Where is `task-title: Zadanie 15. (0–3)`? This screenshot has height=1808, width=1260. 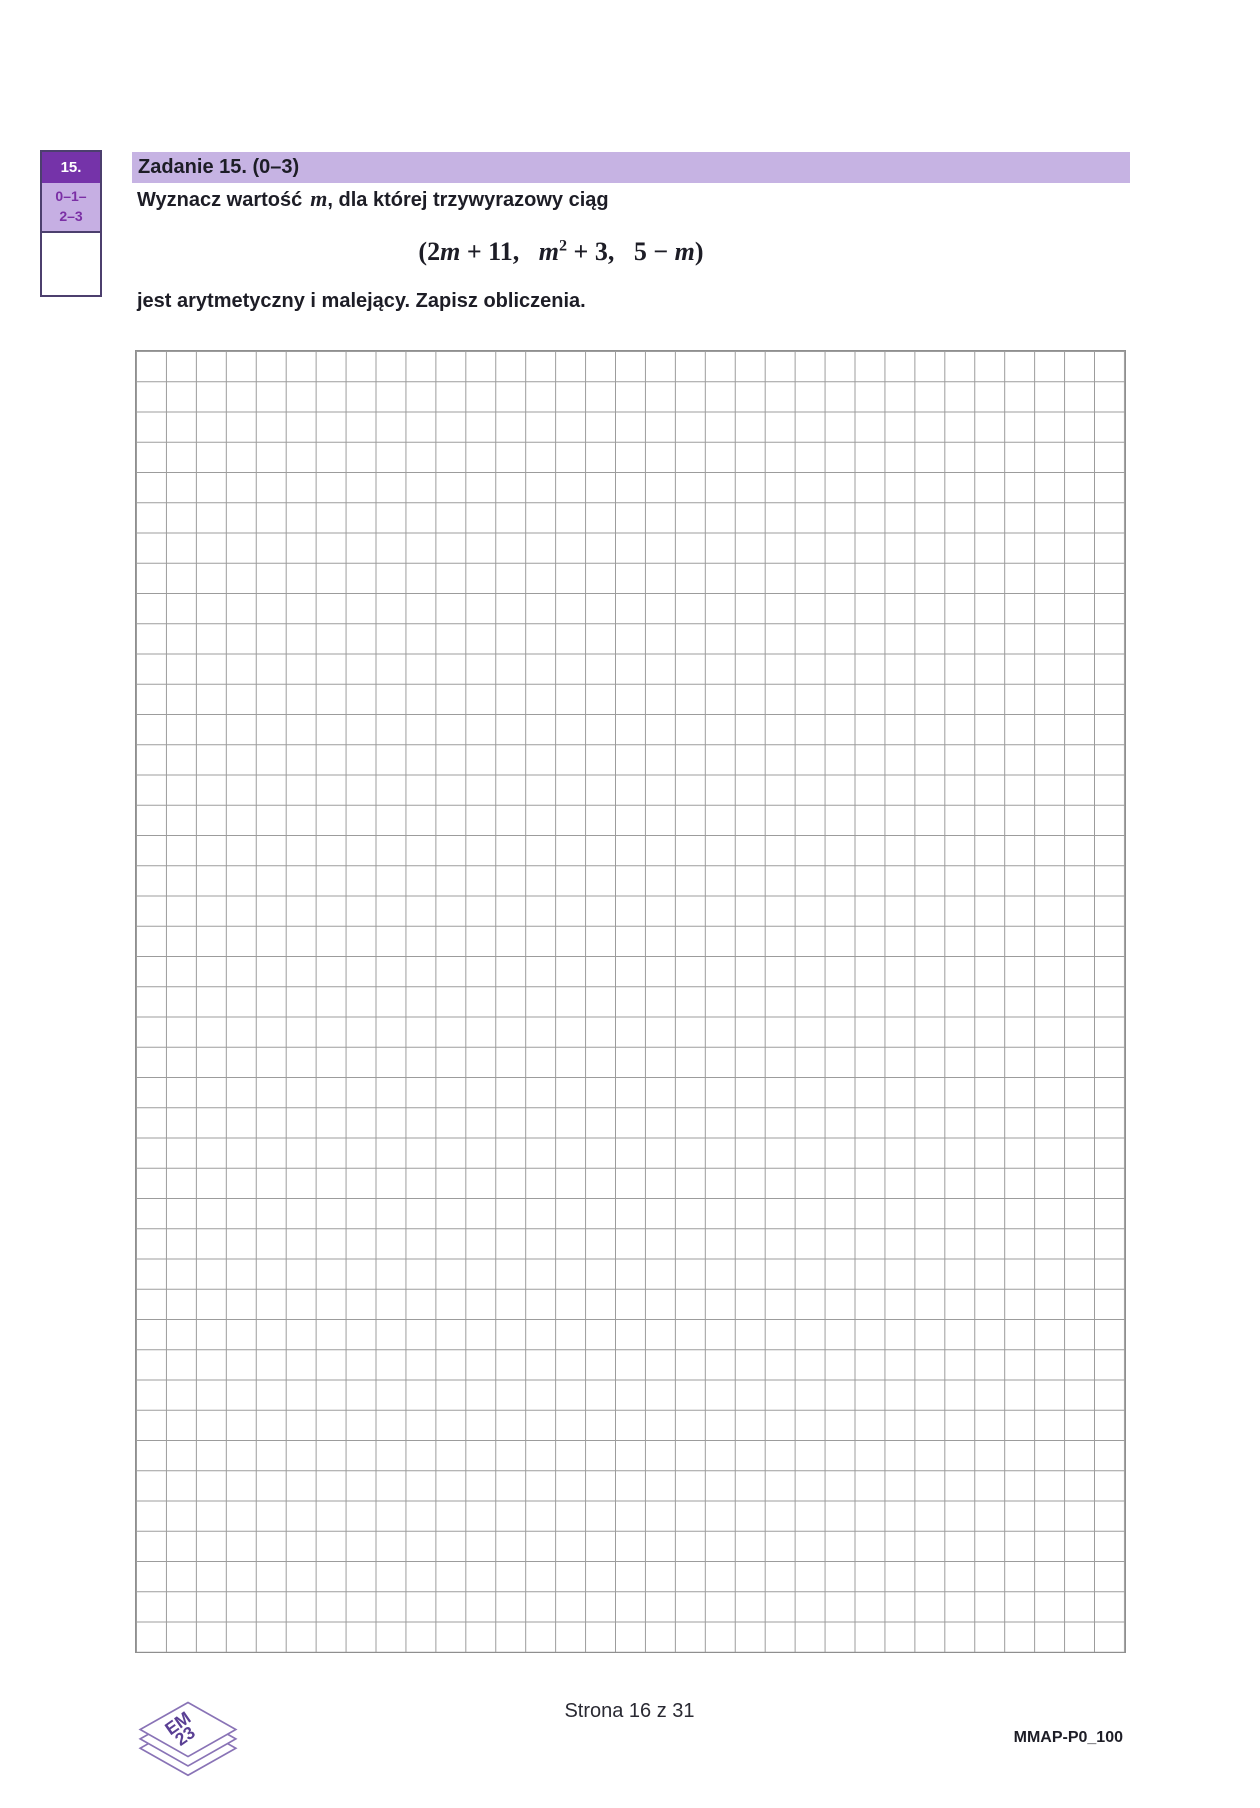 task-title: Zadanie 15. (0–3) is located at coordinates (219, 167).